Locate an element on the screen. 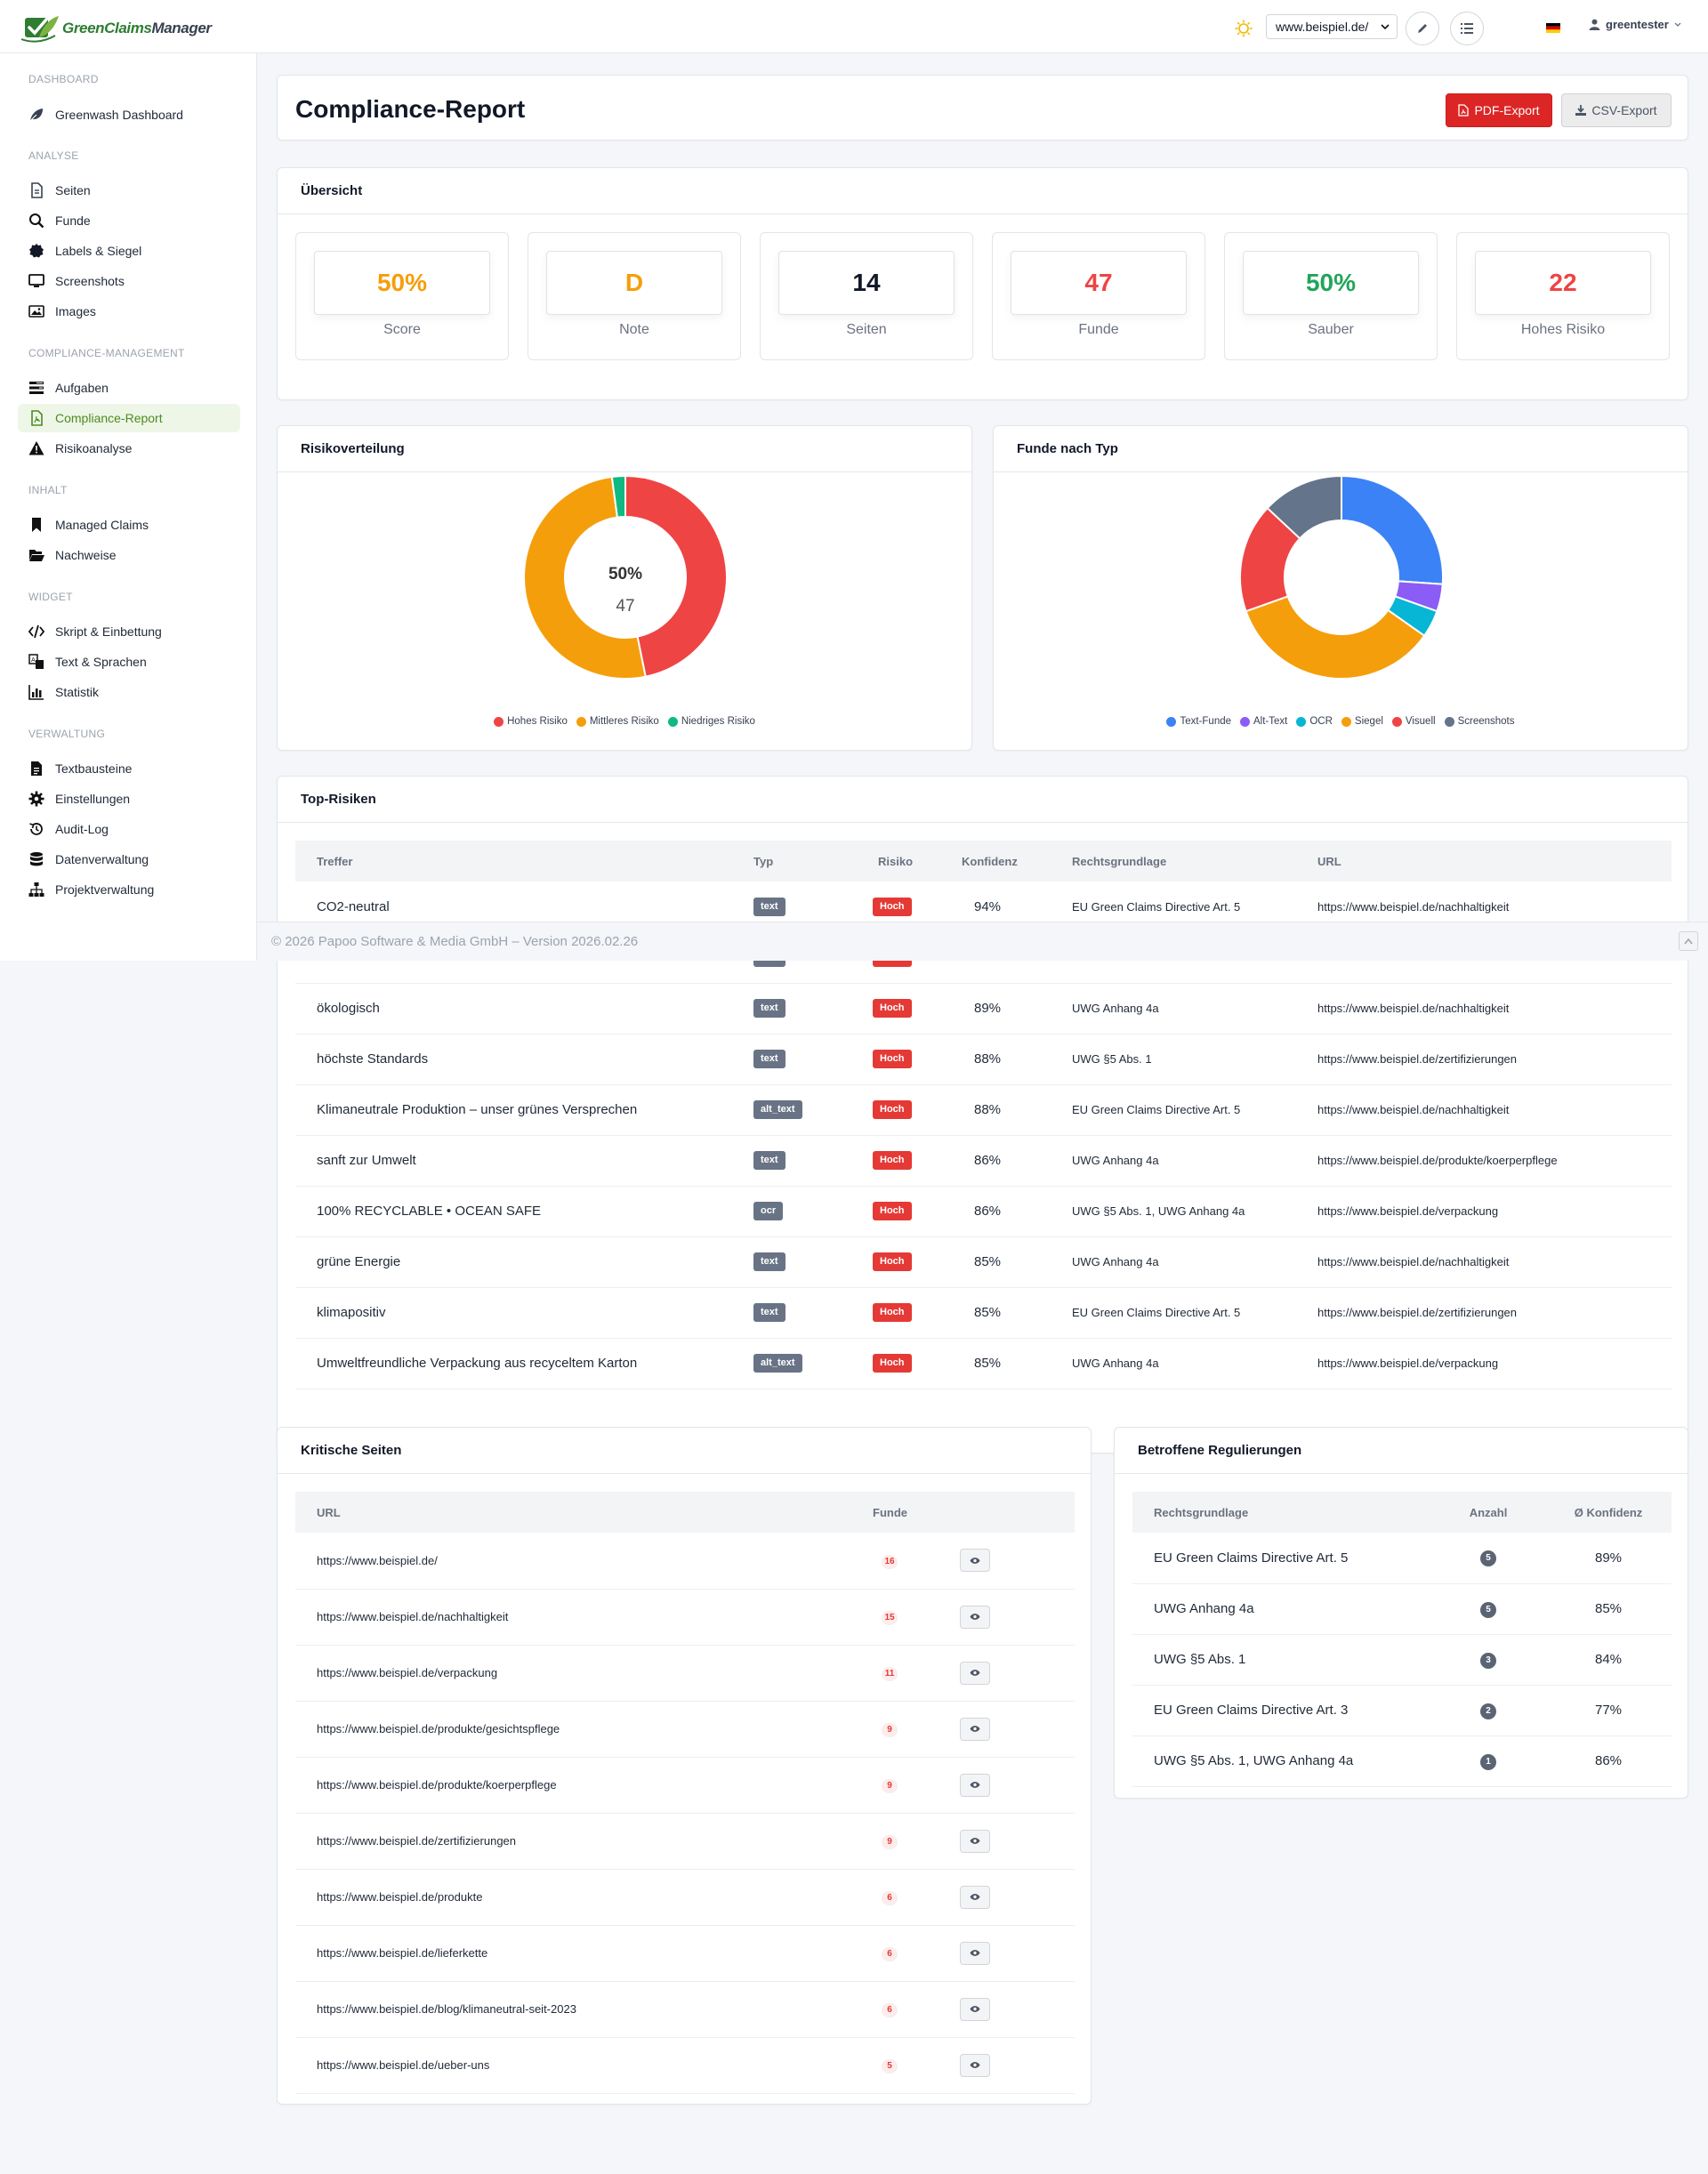  sidebar-item-projektverwaltung: Projektverwaltung is located at coordinates (129, 889).